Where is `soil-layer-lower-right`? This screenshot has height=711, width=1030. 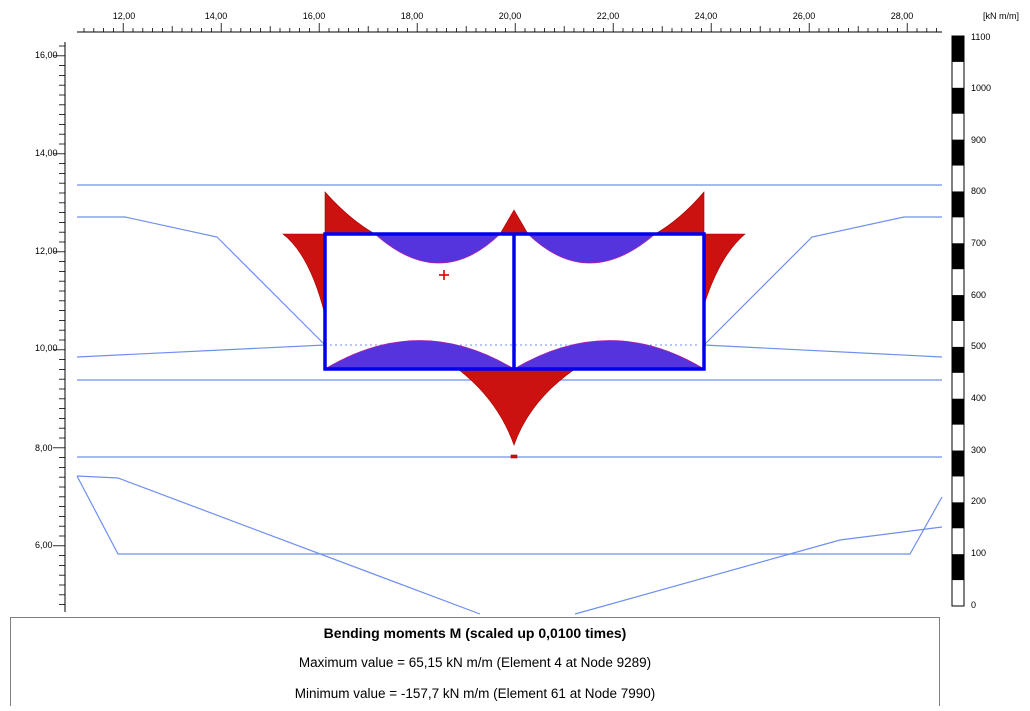 soil-layer-lower-right is located at coordinates (758, 570).